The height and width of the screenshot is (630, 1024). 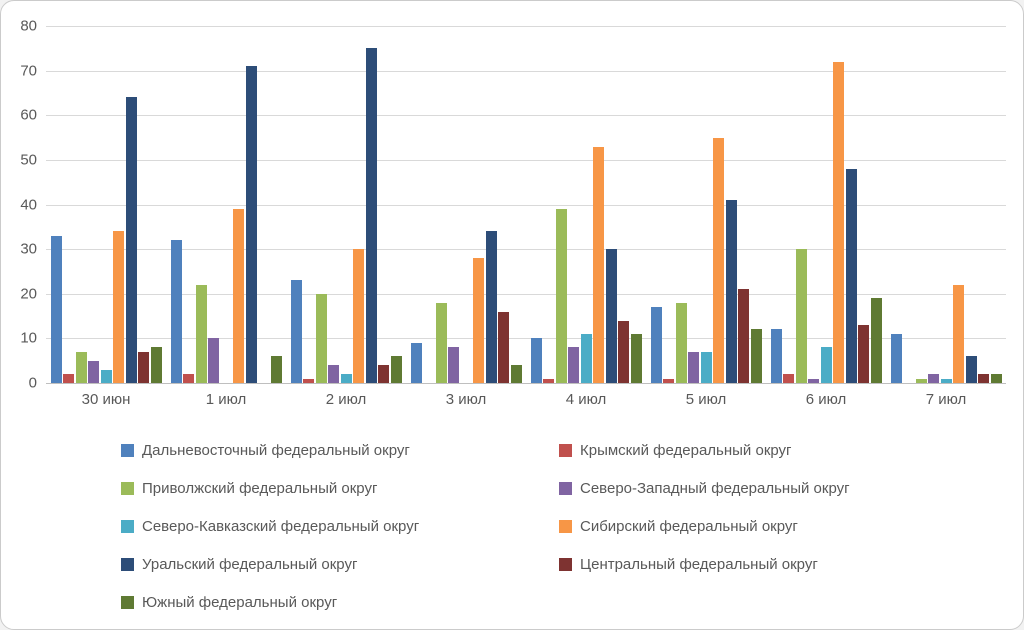 What do you see at coordinates (28, 160) in the screenshot?
I see `y-tick-label-50: 50` at bounding box center [28, 160].